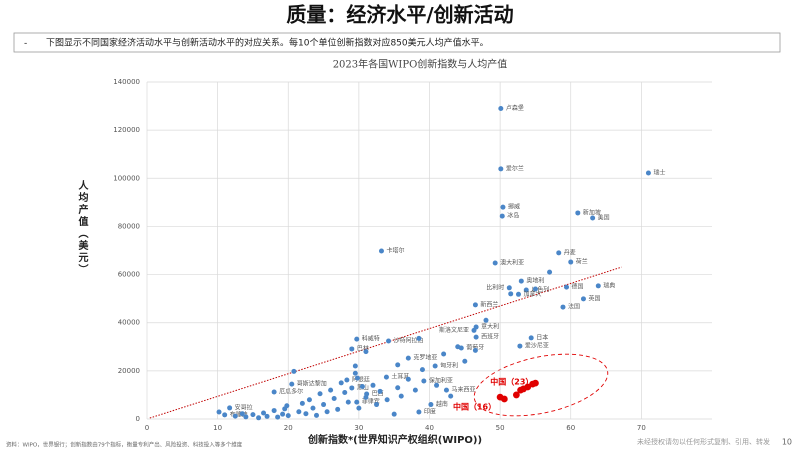 This screenshot has height=450, width=800. What do you see at coordinates (129, 226) in the screenshot?
I see `y-tick-label: 80000` at bounding box center [129, 226].